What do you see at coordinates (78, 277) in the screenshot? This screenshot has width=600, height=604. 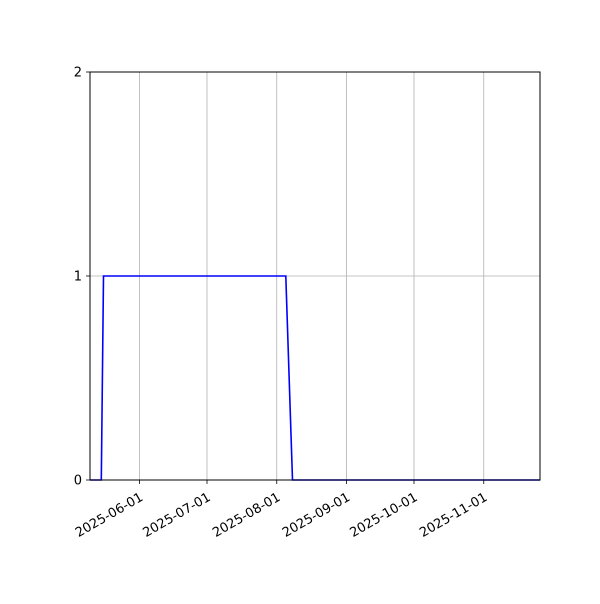 I see `y-tick-label: 1` at bounding box center [78, 277].